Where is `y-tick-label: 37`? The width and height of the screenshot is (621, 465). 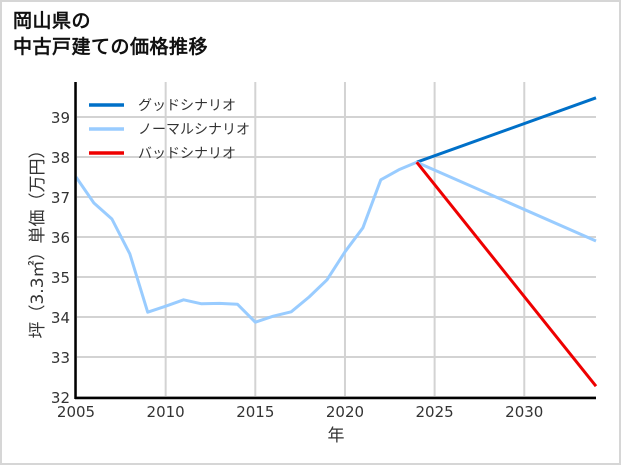
y-tick-label: 37 is located at coordinates (60, 198).